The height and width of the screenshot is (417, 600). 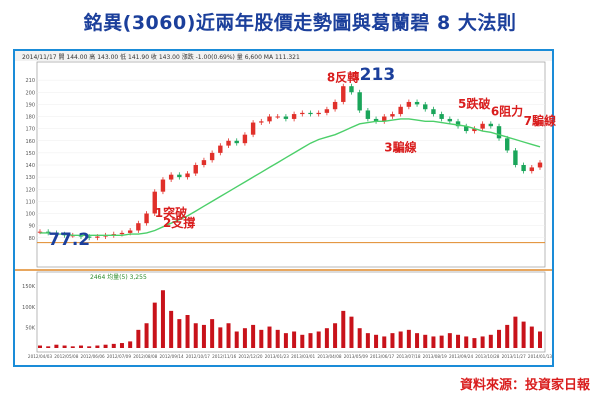 I want to click on chart-annotation: 1突破, so click(x=171, y=212).